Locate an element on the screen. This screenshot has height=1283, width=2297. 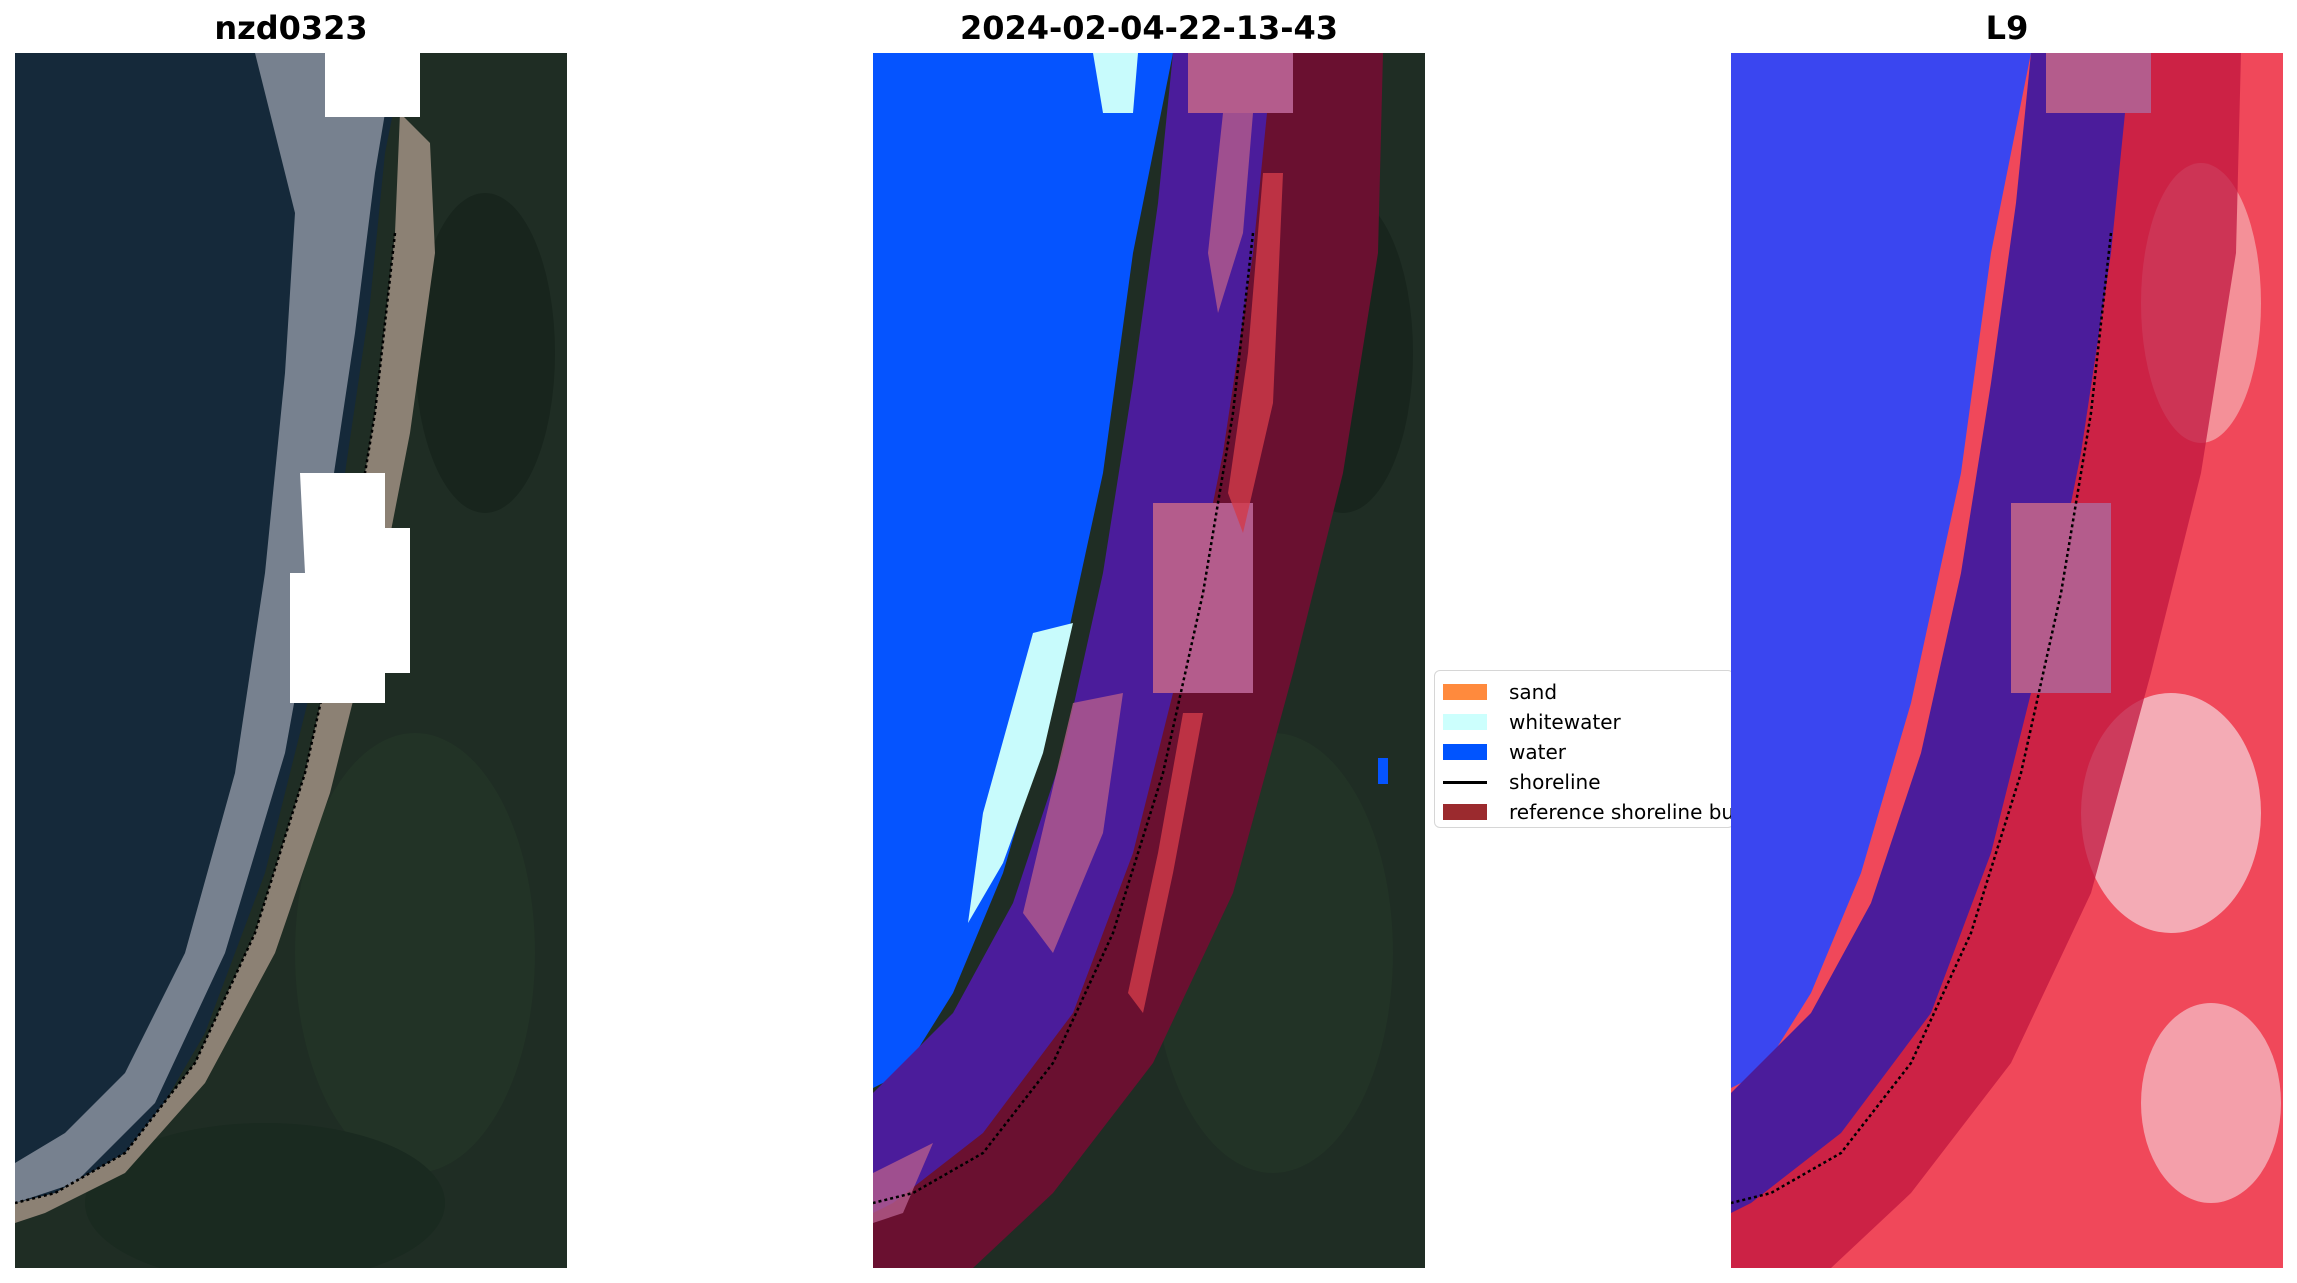
legend-item-whitewater: whitewater is located at coordinates (1588, 722).